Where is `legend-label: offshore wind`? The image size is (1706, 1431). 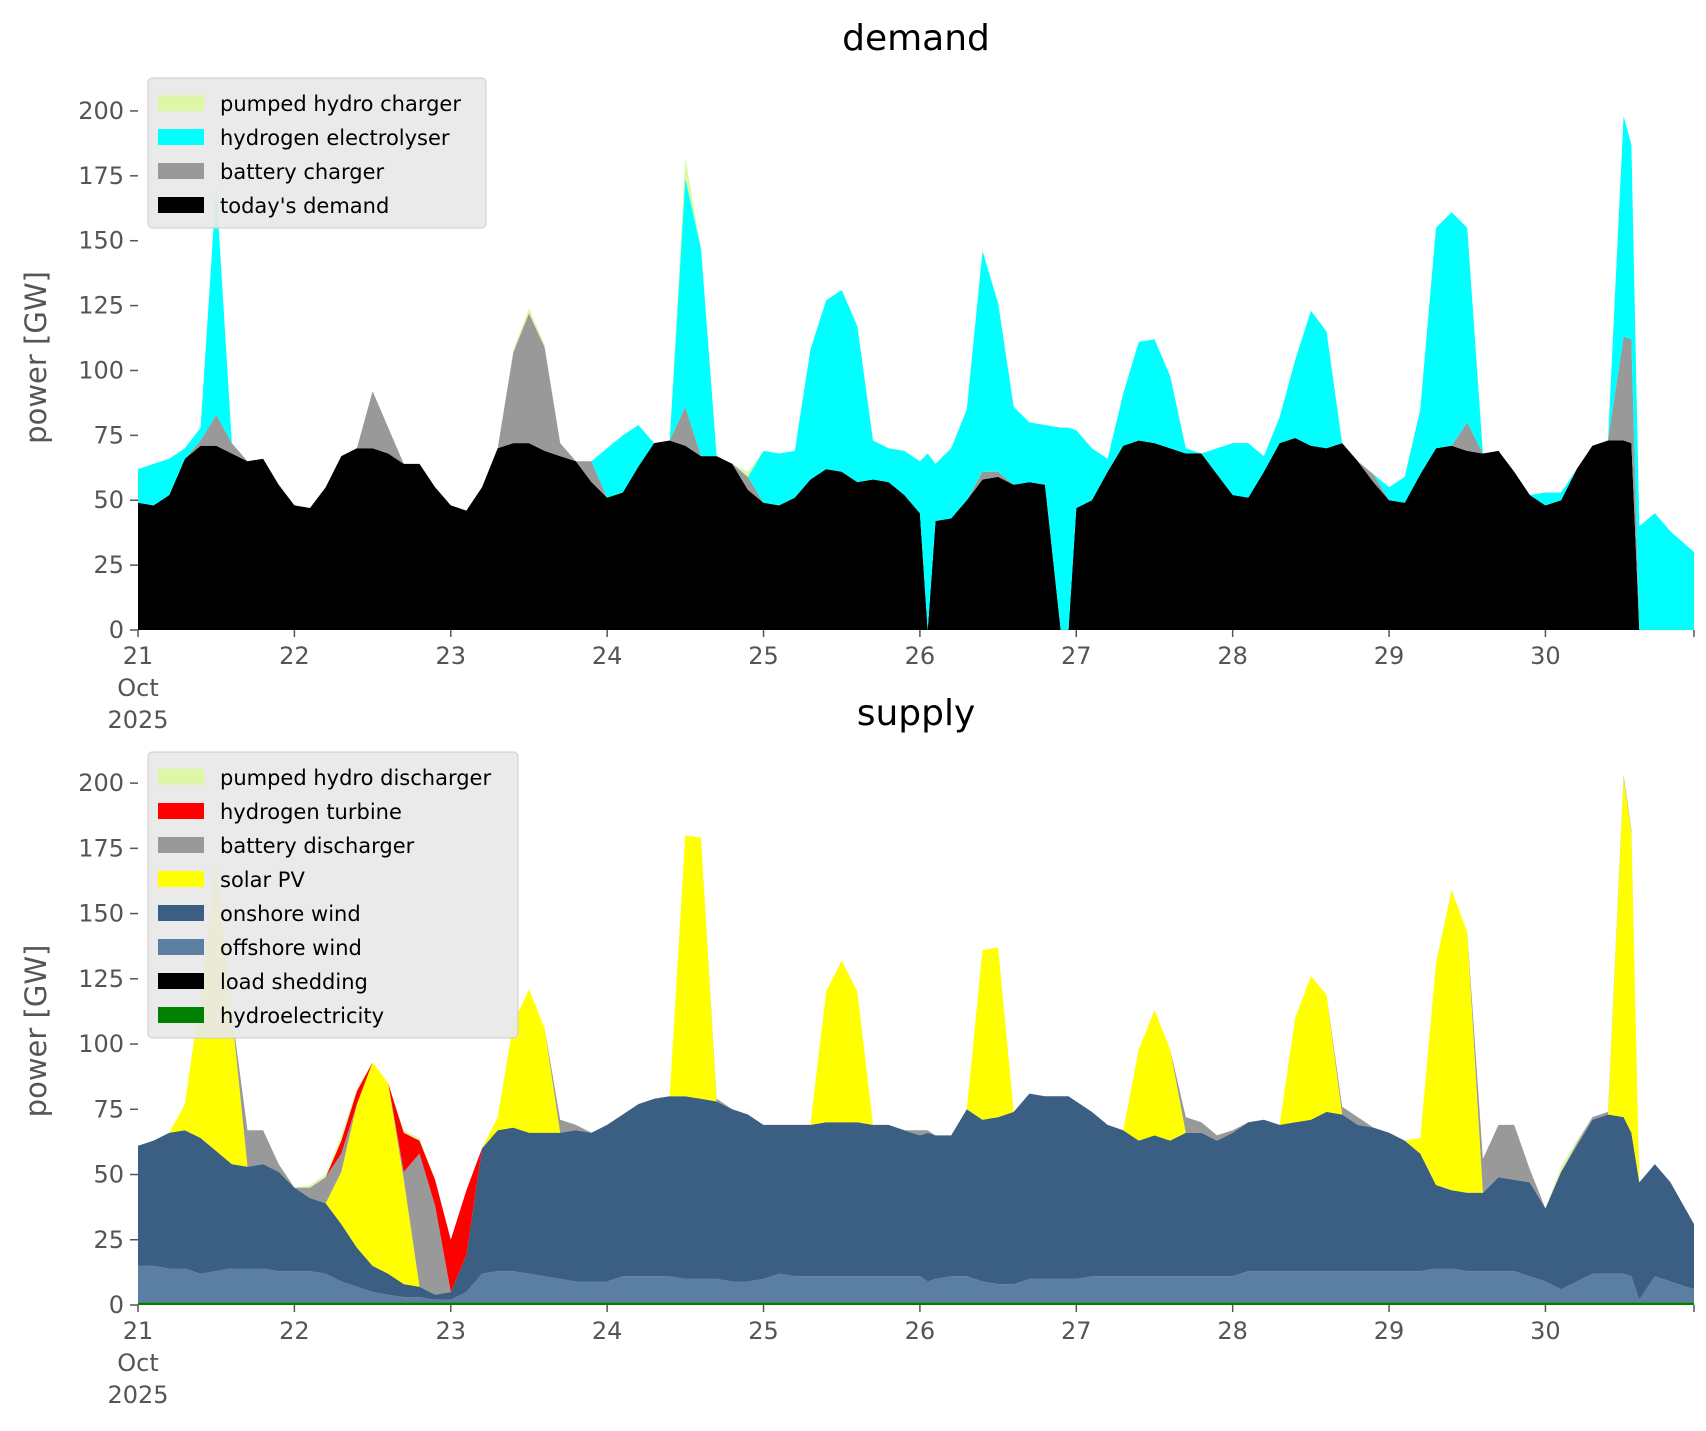 legend-label: offshore wind is located at coordinates (291, 948).